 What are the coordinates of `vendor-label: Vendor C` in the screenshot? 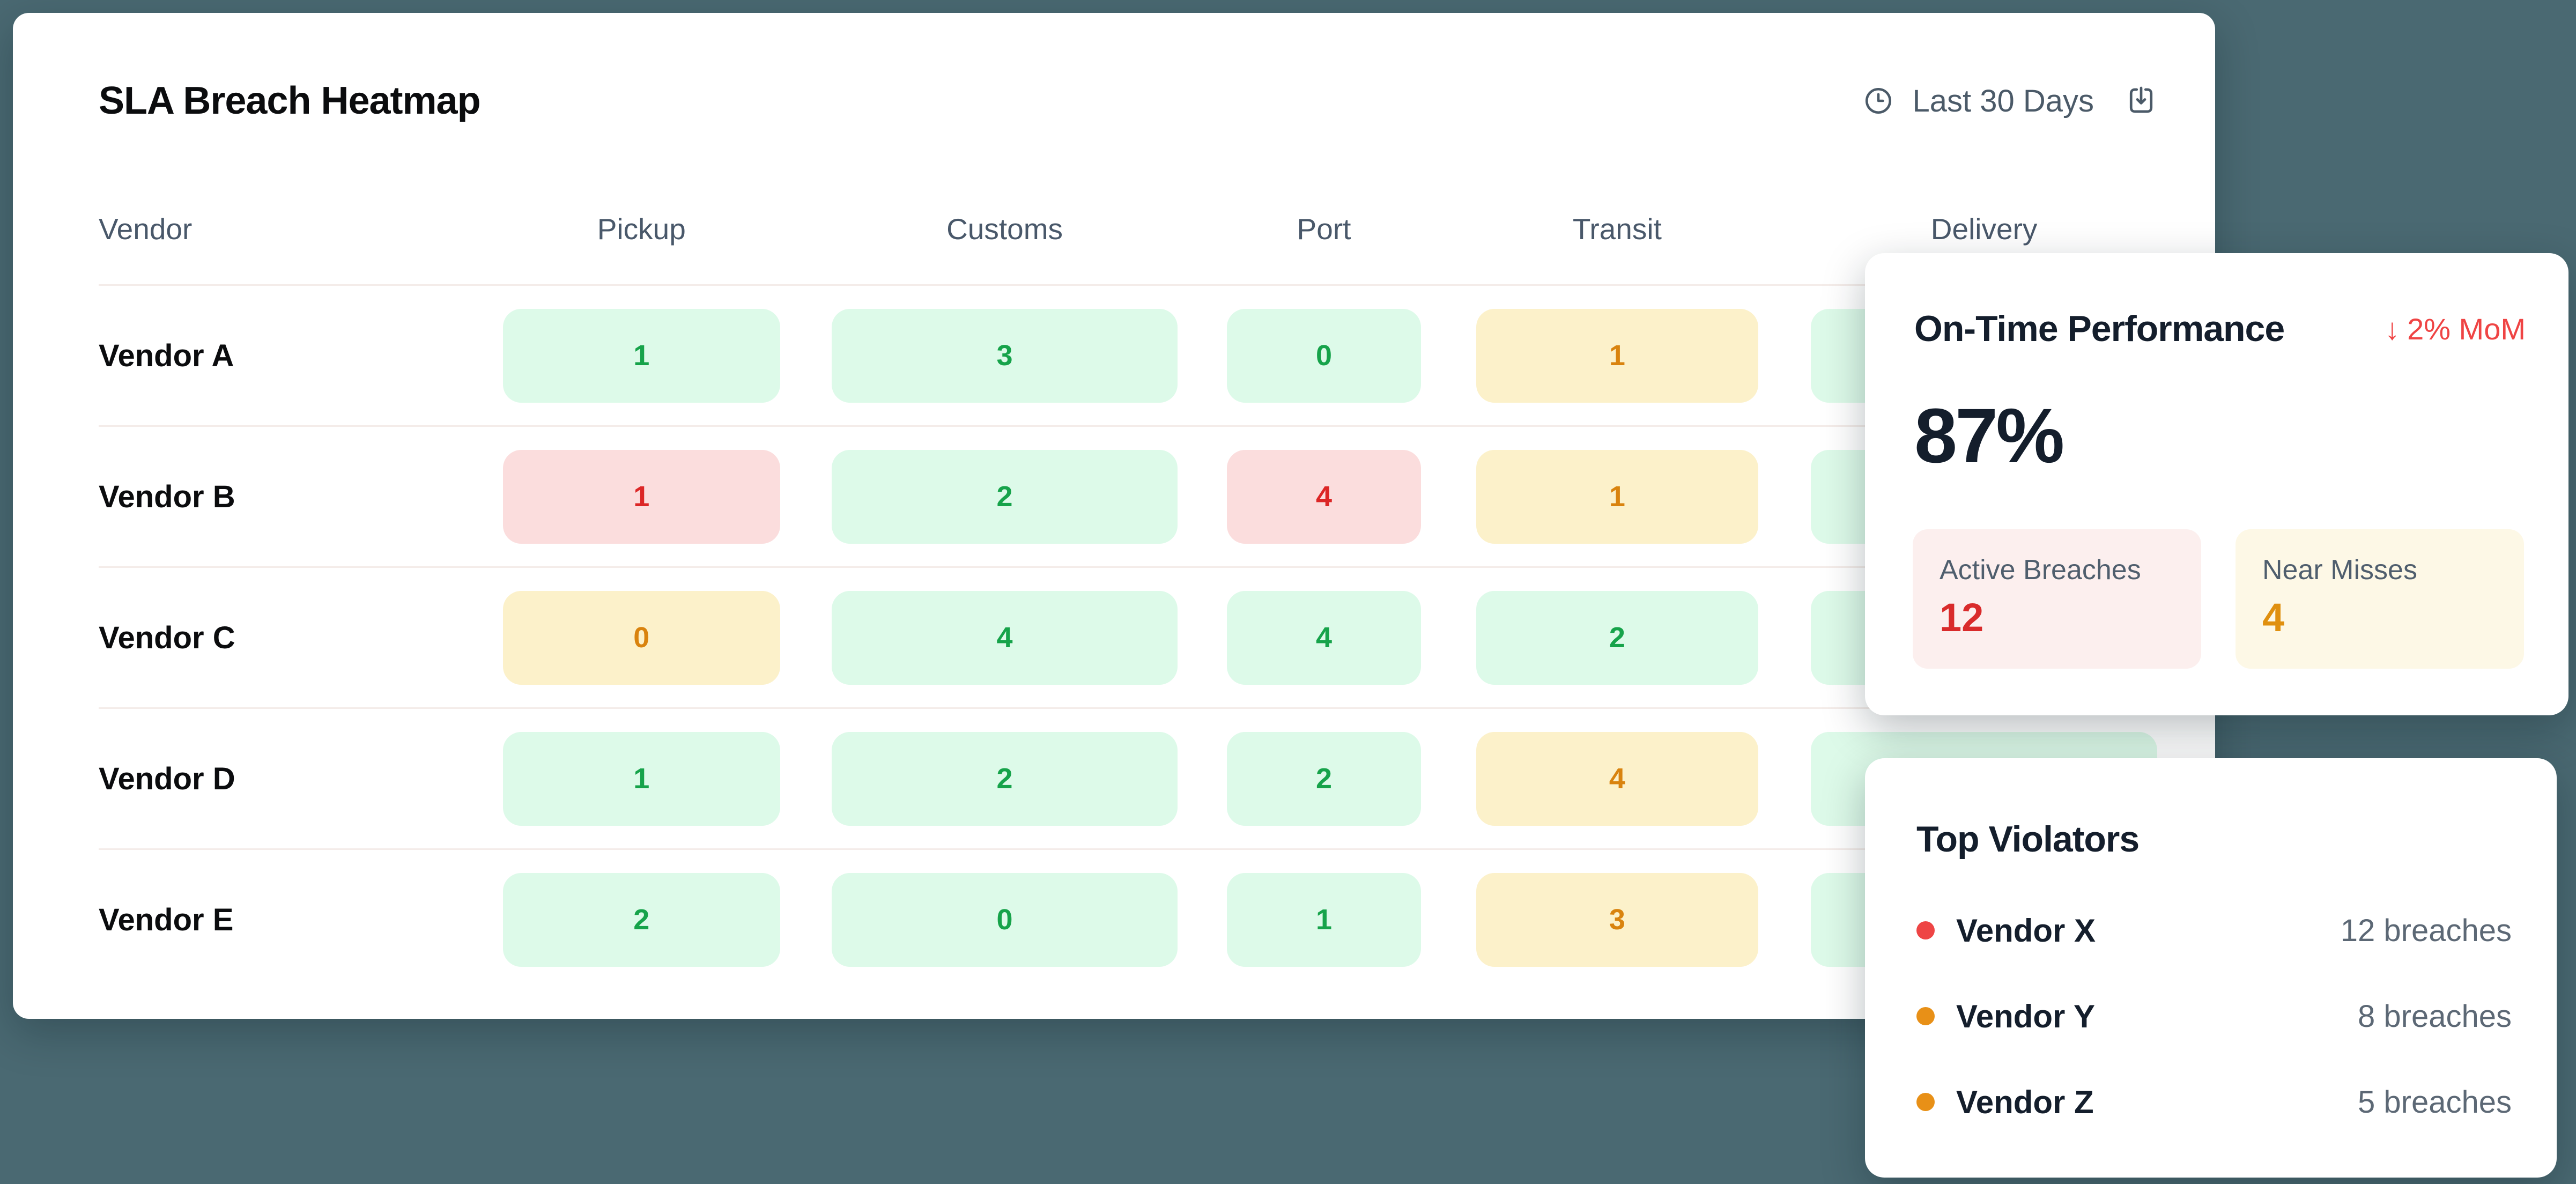 It's located at (167, 638).